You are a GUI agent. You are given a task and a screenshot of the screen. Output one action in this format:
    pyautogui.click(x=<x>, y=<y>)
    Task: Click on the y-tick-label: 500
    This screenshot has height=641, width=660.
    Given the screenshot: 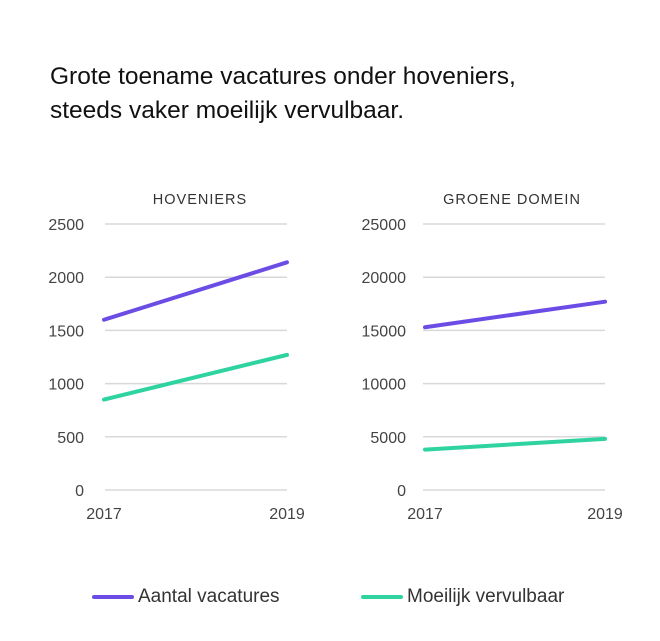 What is the action you would take?
    pyautogui.click(x=70, y=438)
    